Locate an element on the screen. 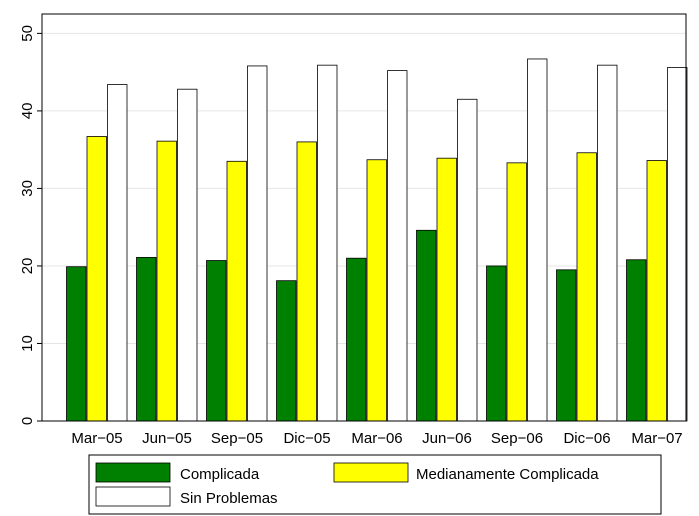  x-tick-label: Jun−06 is located at coordinates (447, 438).